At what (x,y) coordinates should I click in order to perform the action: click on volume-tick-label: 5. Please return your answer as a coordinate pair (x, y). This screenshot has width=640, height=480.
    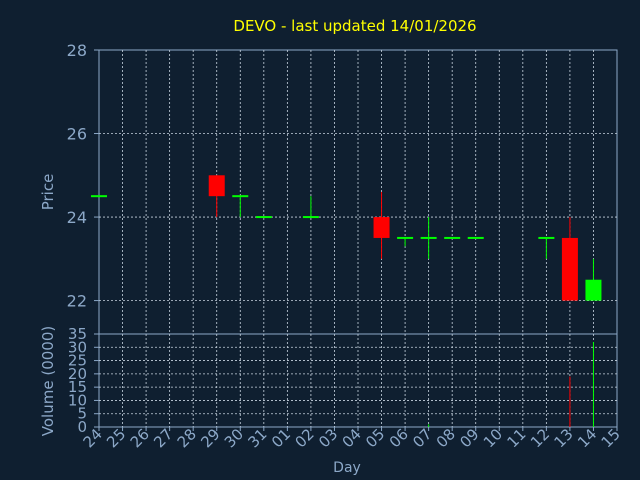
    Looking at the image, I should click on (82, 414).